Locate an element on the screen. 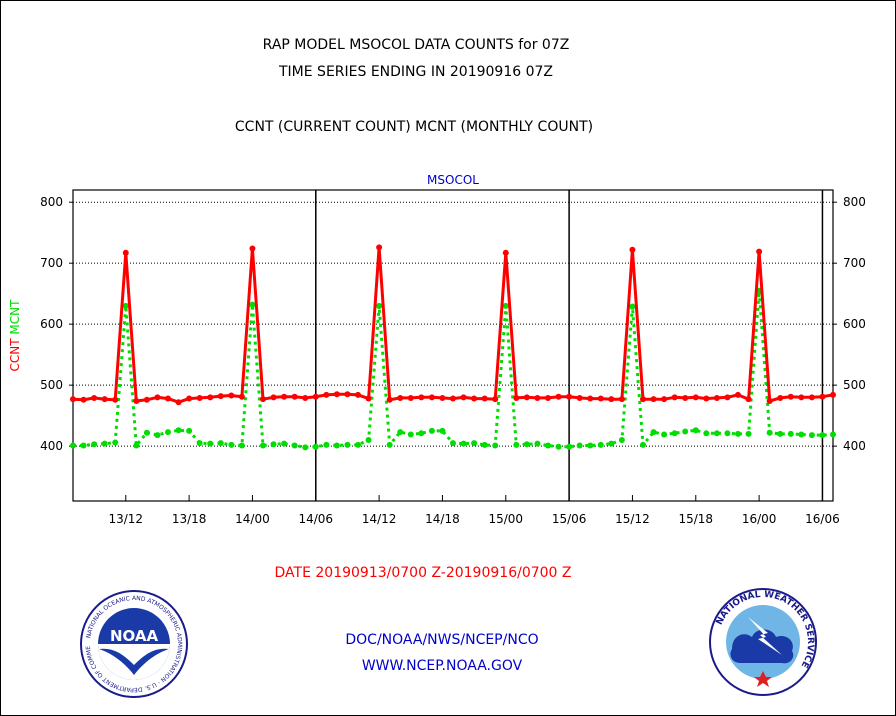 Image resolution: width=896 pixels, height=716 pixels. x-tick-label: 13/18 is located at coordinates (189, 519).